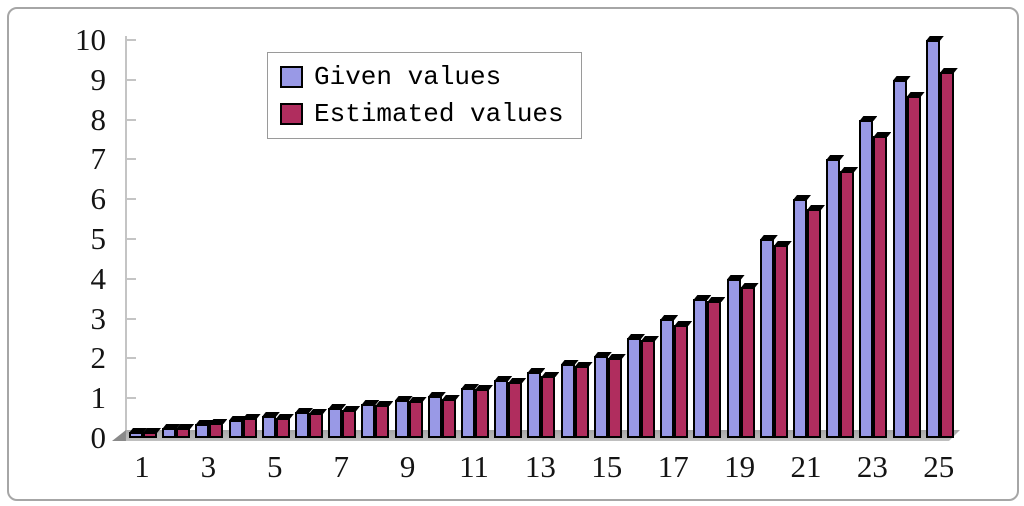 The width and height of the screenshot is (1024, 506). I want to click on legend-swatch-given-icon, so click(291, 76).